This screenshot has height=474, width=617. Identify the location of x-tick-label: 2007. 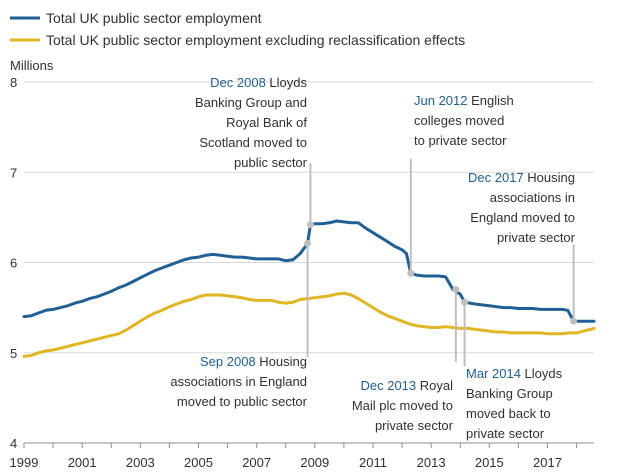
(256, 462).